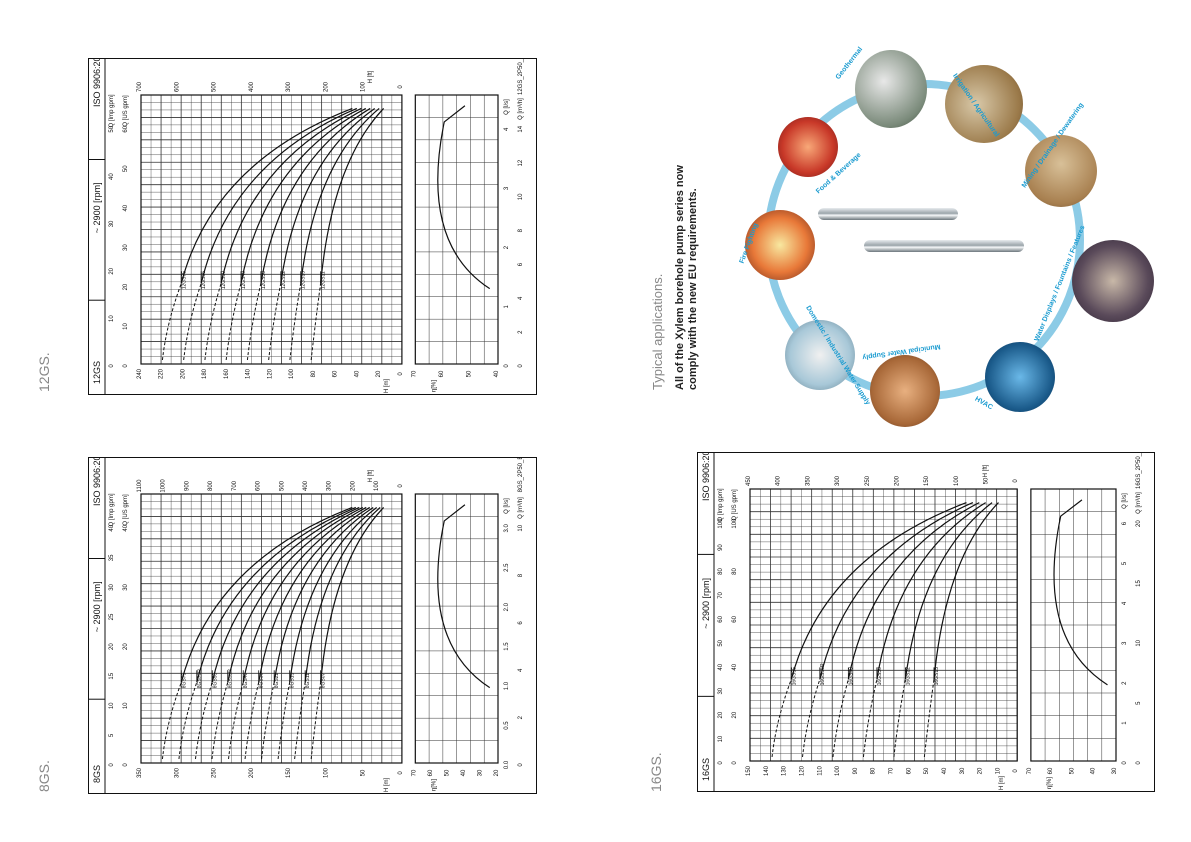  I want to click on p8-curve-label: 8GS11, so click(308, 680).